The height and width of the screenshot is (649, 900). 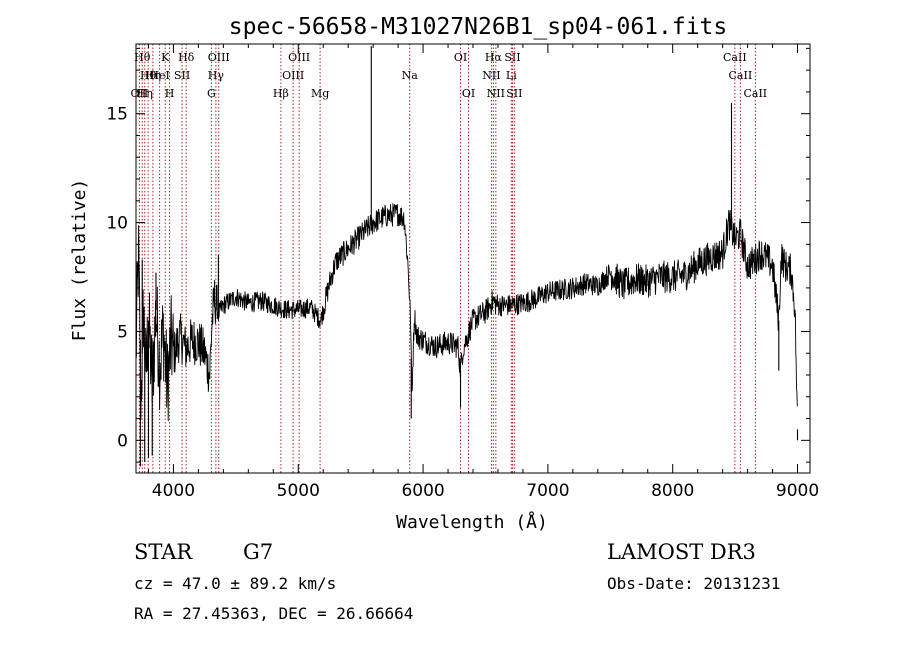 I want to click on x-tick-label: 7000, so click(x=547, y=491).